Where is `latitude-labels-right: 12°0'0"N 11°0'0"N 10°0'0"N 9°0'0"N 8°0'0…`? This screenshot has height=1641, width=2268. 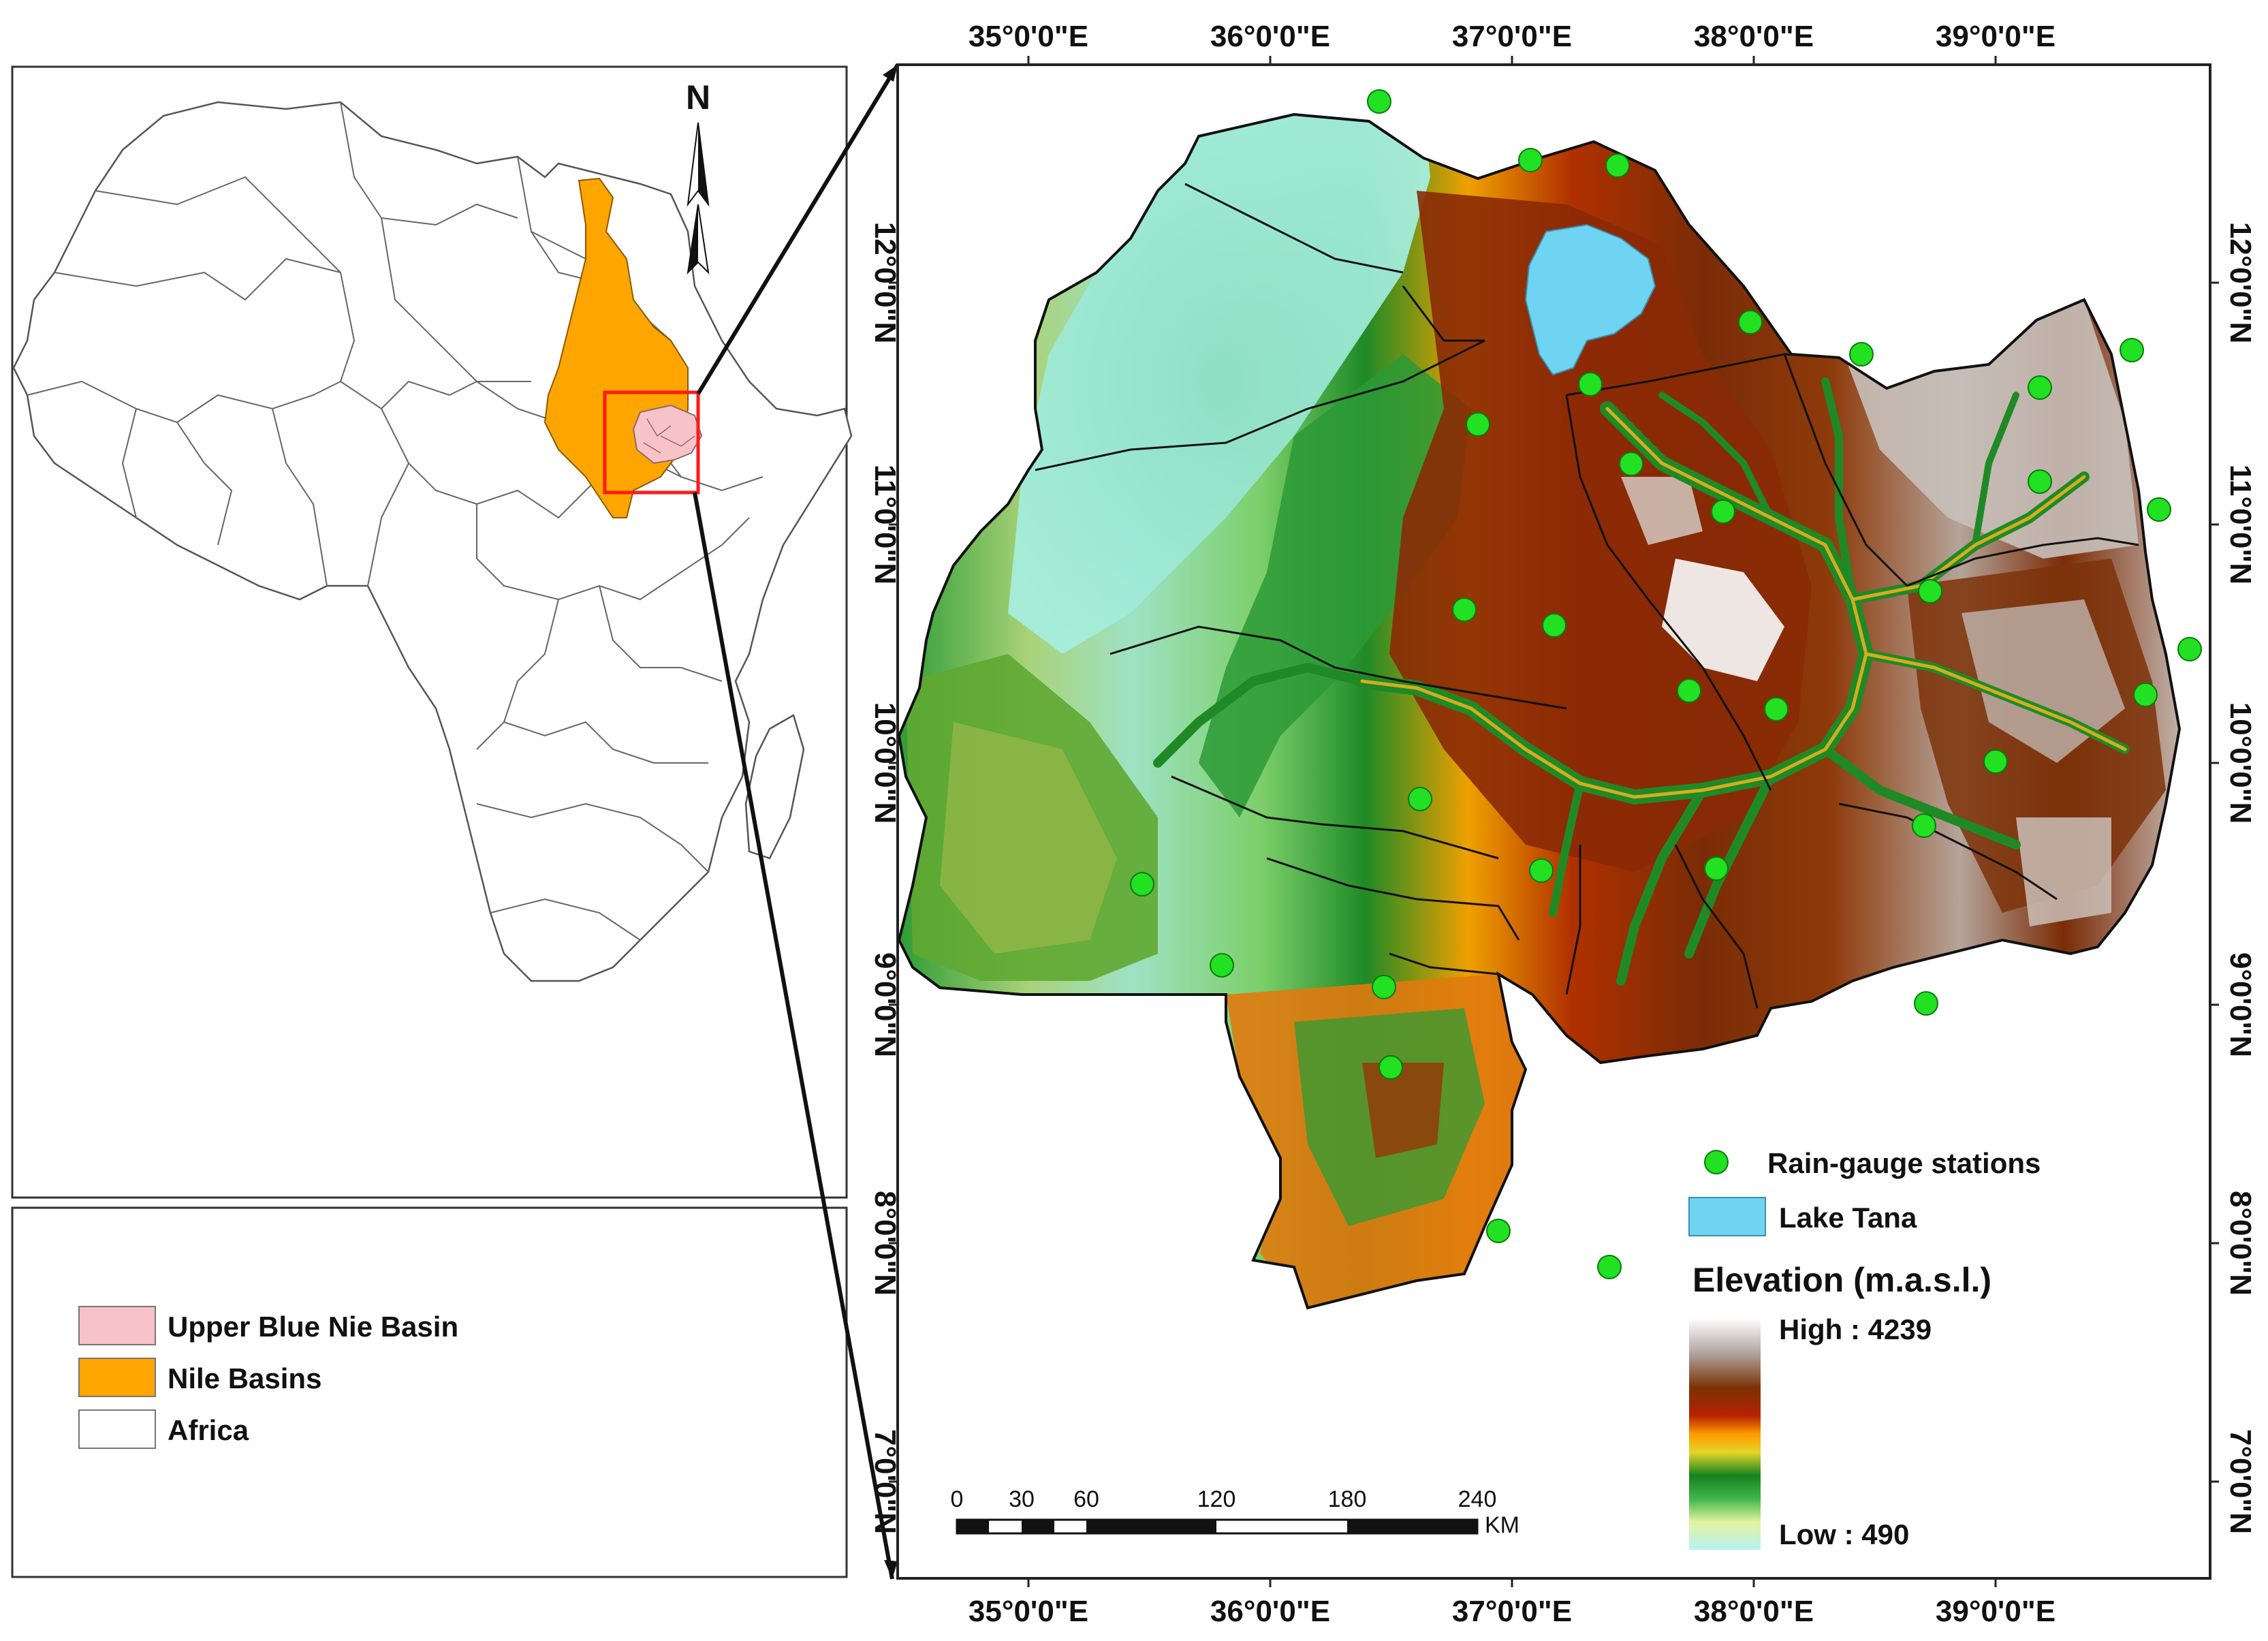 latitude-labels-right: 12°0'0"N 11°0'0"N 10°0'0"N 9°0'0"N 8°0'0… is located at coordinates (2240, 878).